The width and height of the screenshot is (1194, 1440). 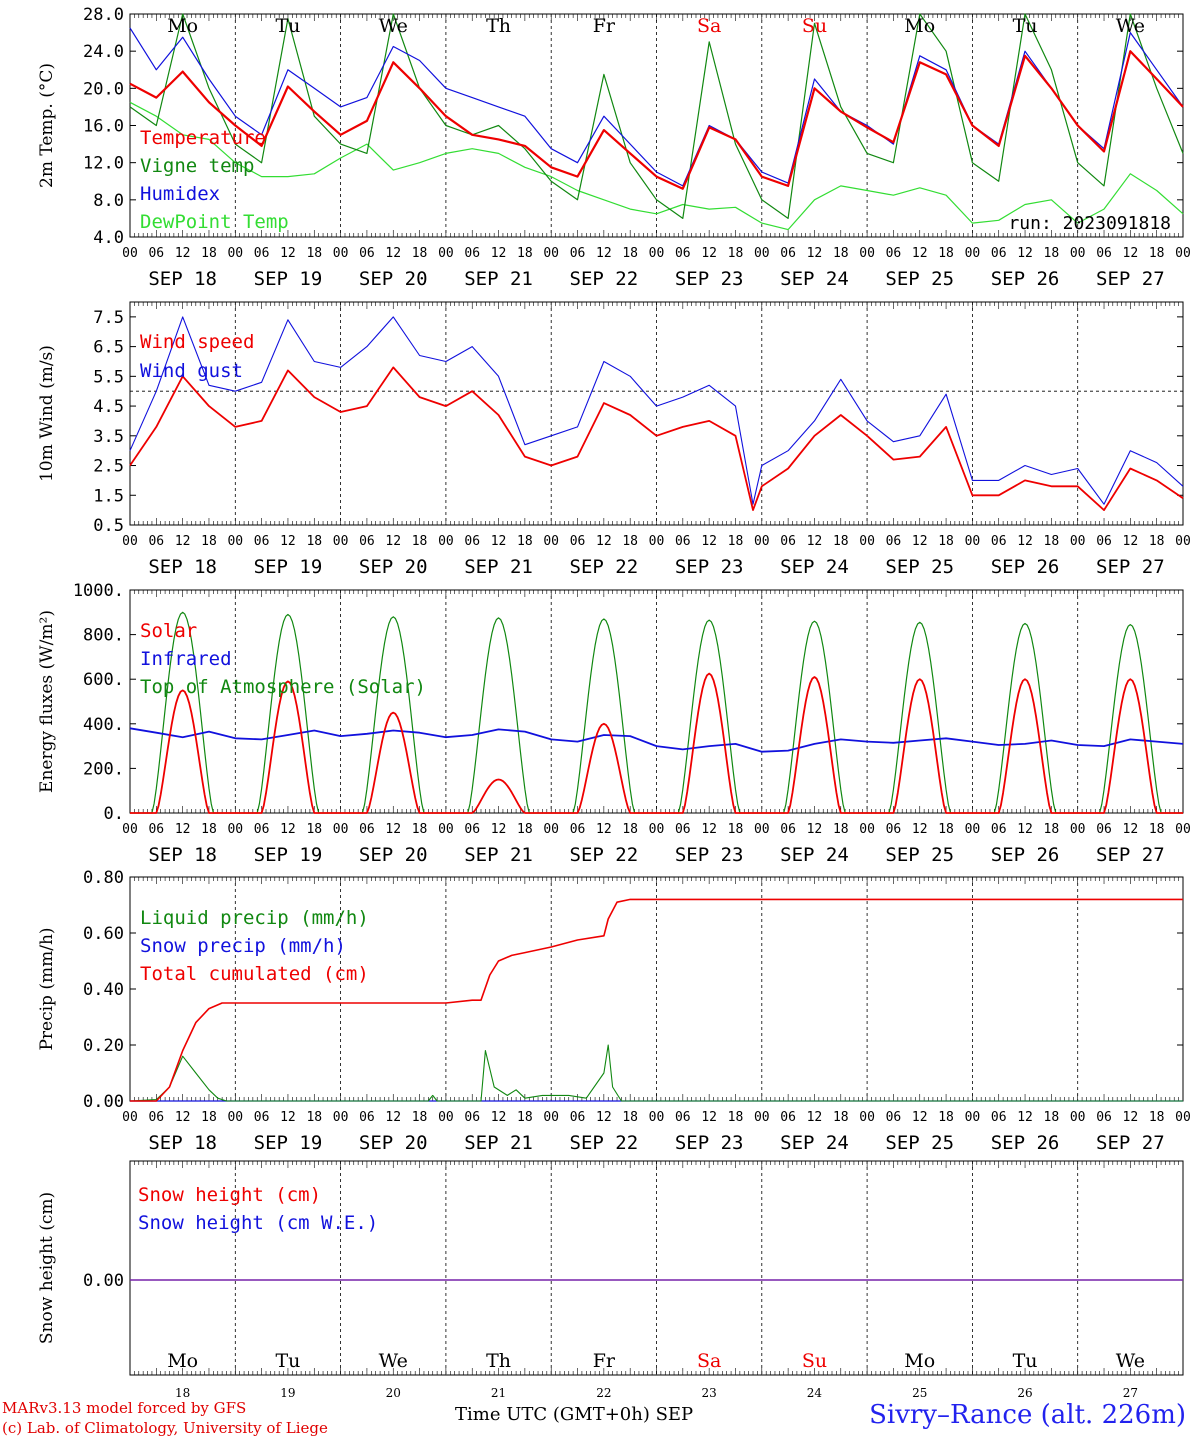 I want to click on y-tick-label: 2.5, so click(x=108, y=467).